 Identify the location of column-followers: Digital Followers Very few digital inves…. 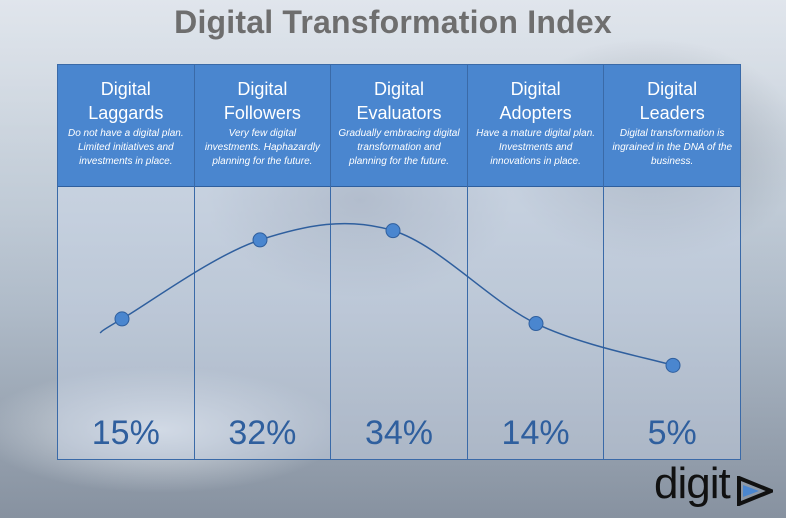
(263, 262).